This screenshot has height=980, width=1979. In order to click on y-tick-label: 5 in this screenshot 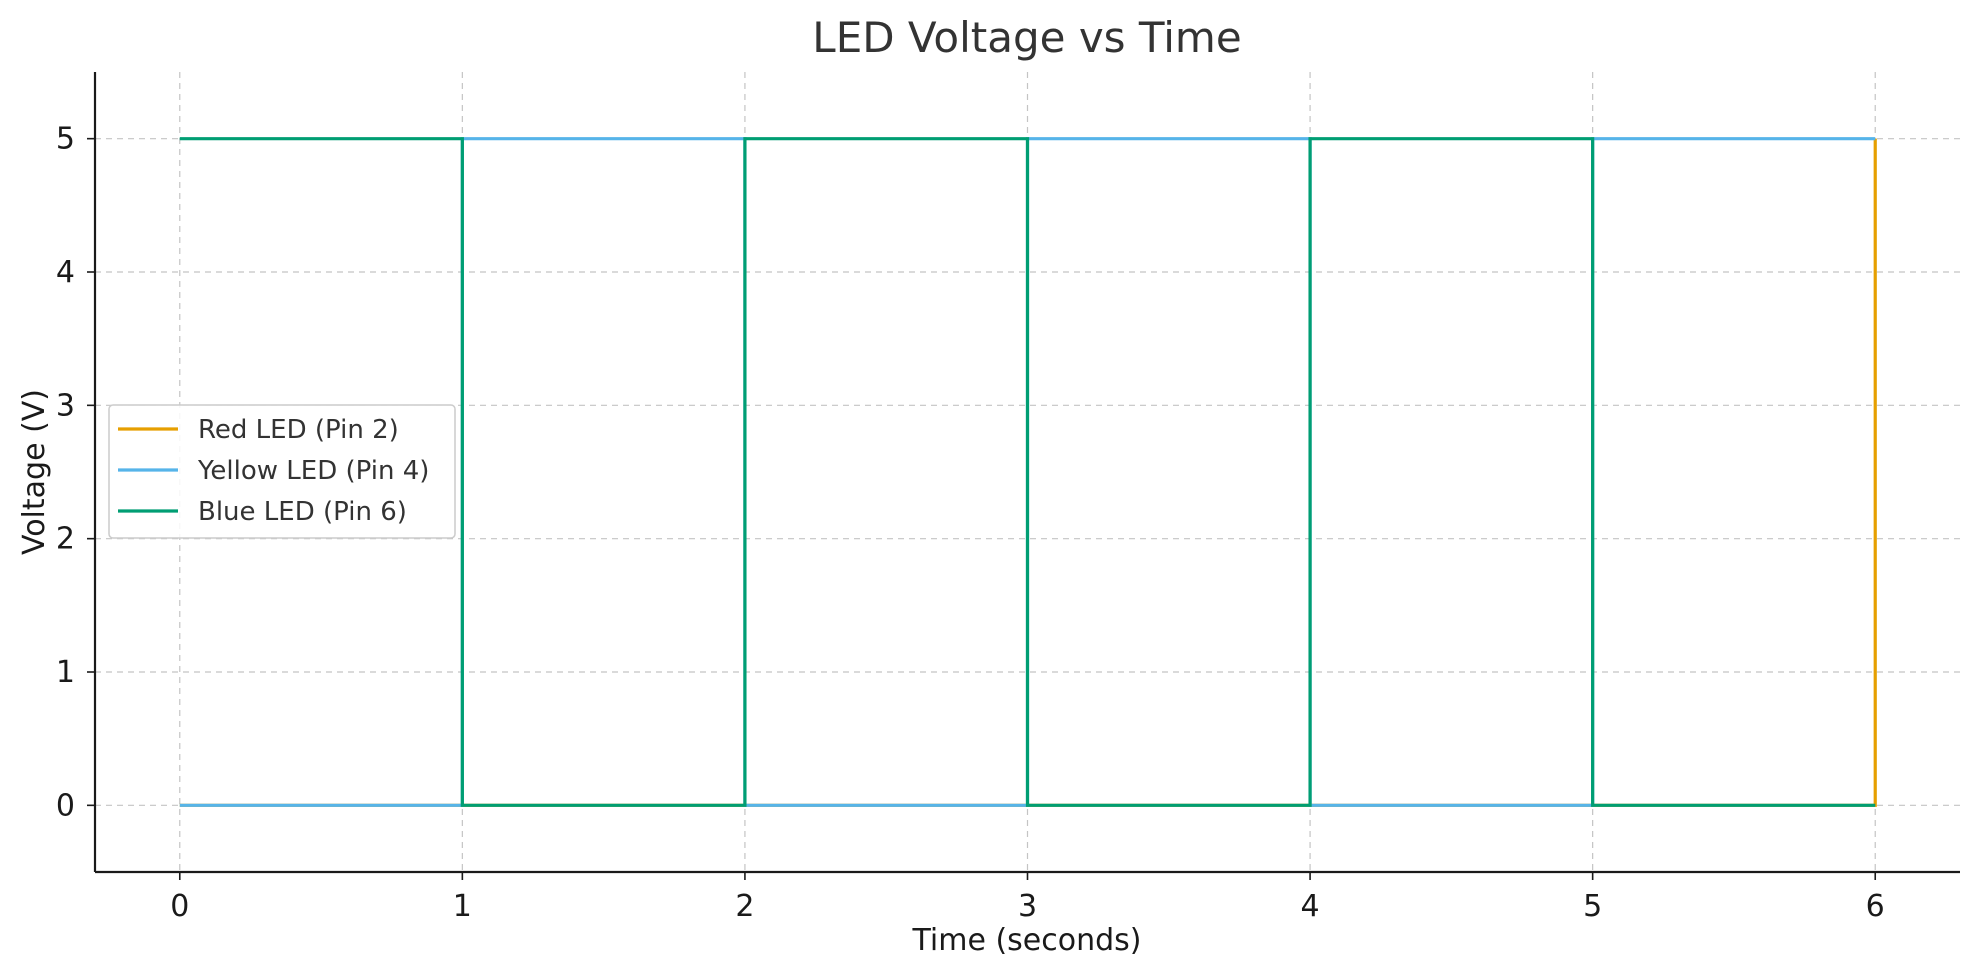, I will do `click(65, 139)`.